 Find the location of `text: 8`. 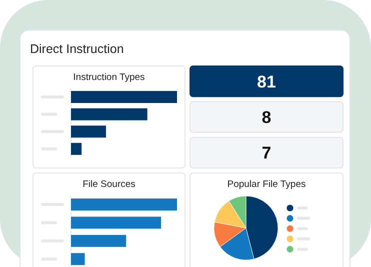

text: 8 is located at coordinates (267, 117).